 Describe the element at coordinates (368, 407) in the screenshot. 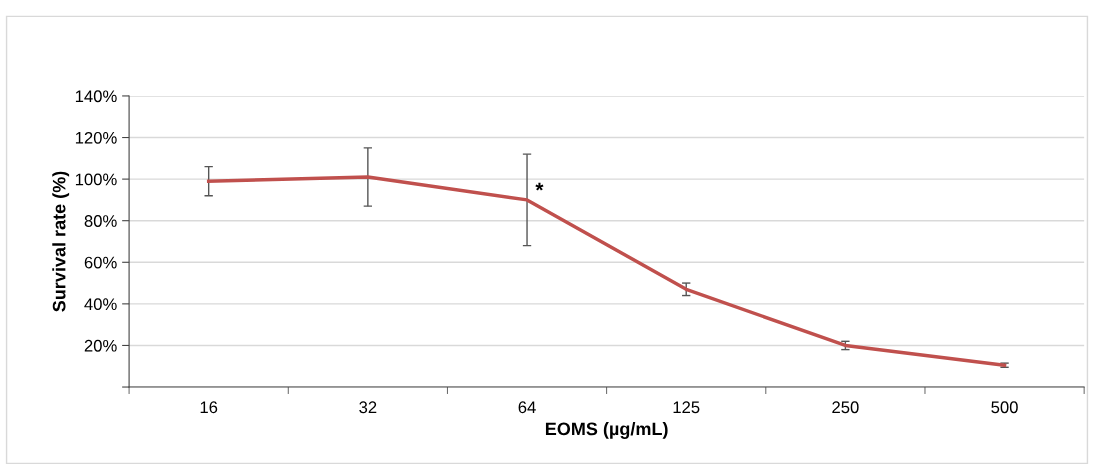

I see `x-tick-label: 32` at that location.